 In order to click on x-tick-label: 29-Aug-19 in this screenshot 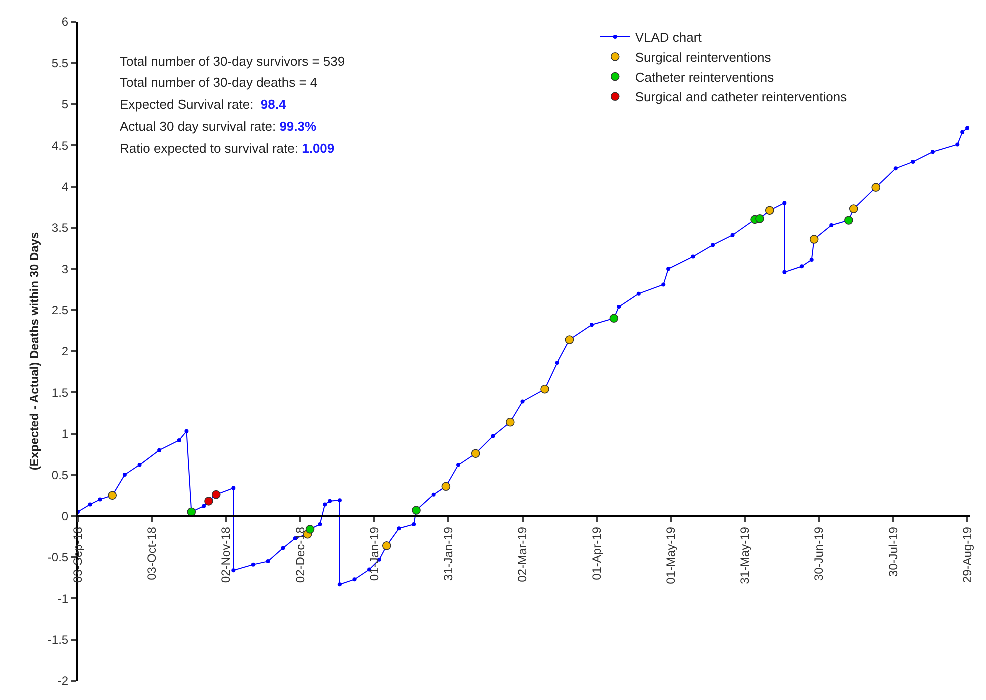, I will do `click(967, 555)`.